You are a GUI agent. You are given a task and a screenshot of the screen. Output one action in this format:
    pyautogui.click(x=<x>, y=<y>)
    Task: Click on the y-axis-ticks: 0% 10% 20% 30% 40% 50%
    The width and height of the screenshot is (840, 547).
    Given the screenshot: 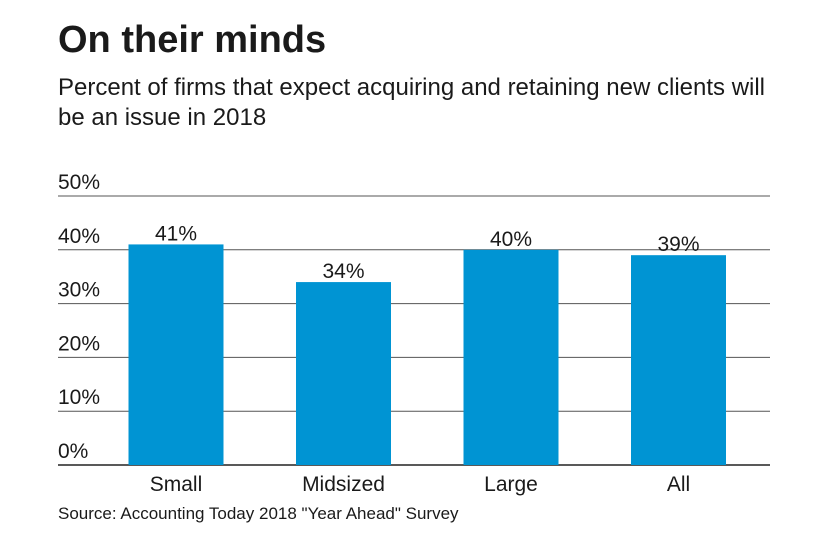 What is the action you would take?
    pyautogui.click(x=79, y=317)
    